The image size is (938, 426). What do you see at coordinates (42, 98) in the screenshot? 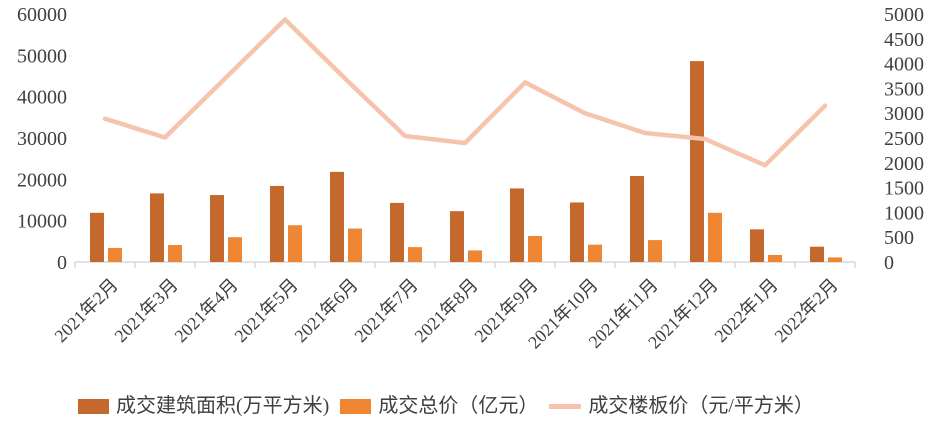
I see `left-axis-tick-label: 40000` at bounding box center [42, 98].